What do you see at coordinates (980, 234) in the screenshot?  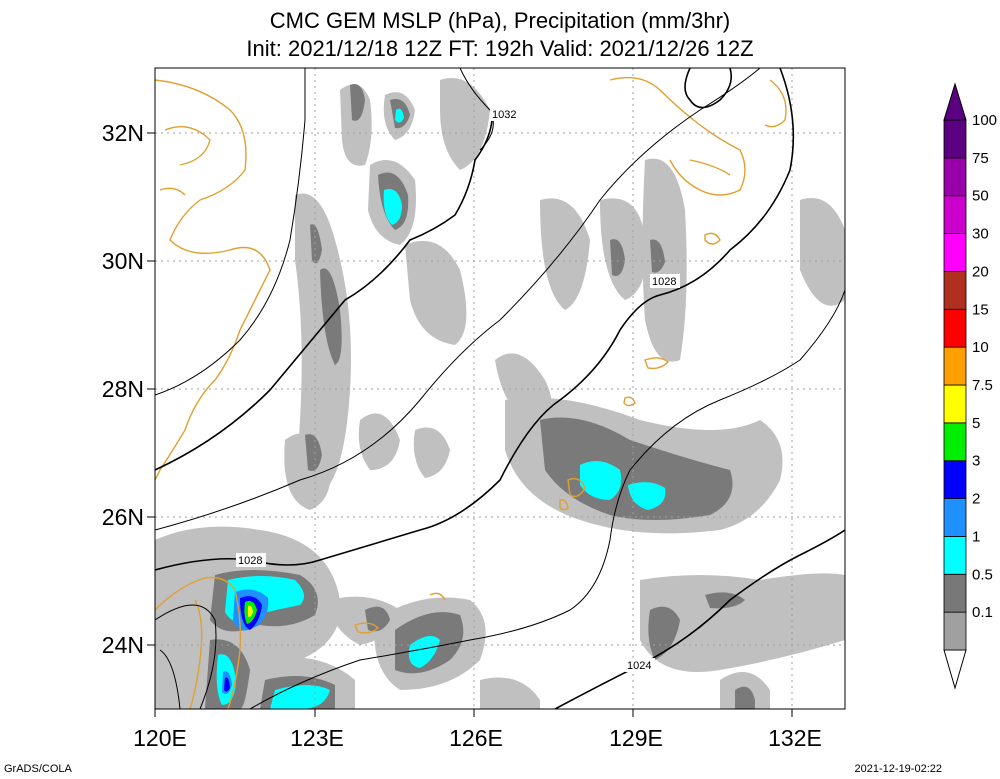 I see `colorbar-label: 30` at bounding box center [980, 234].